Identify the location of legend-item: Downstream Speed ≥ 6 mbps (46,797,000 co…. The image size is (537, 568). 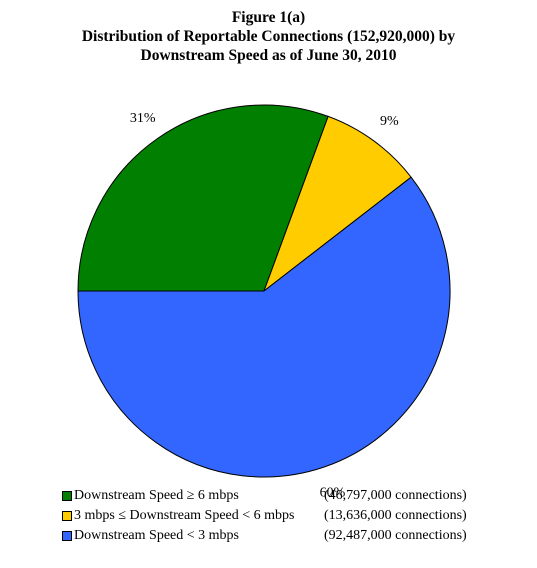
(277, 496).